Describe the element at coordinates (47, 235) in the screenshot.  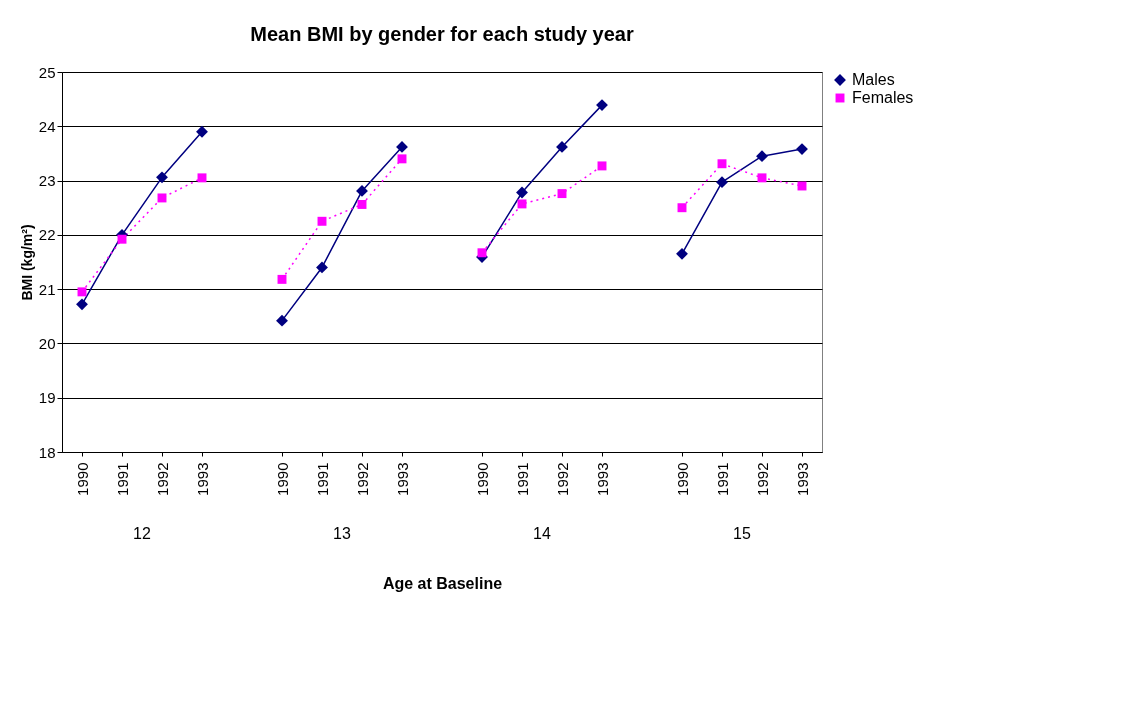
I see `y-tick-label: 22` at that location.